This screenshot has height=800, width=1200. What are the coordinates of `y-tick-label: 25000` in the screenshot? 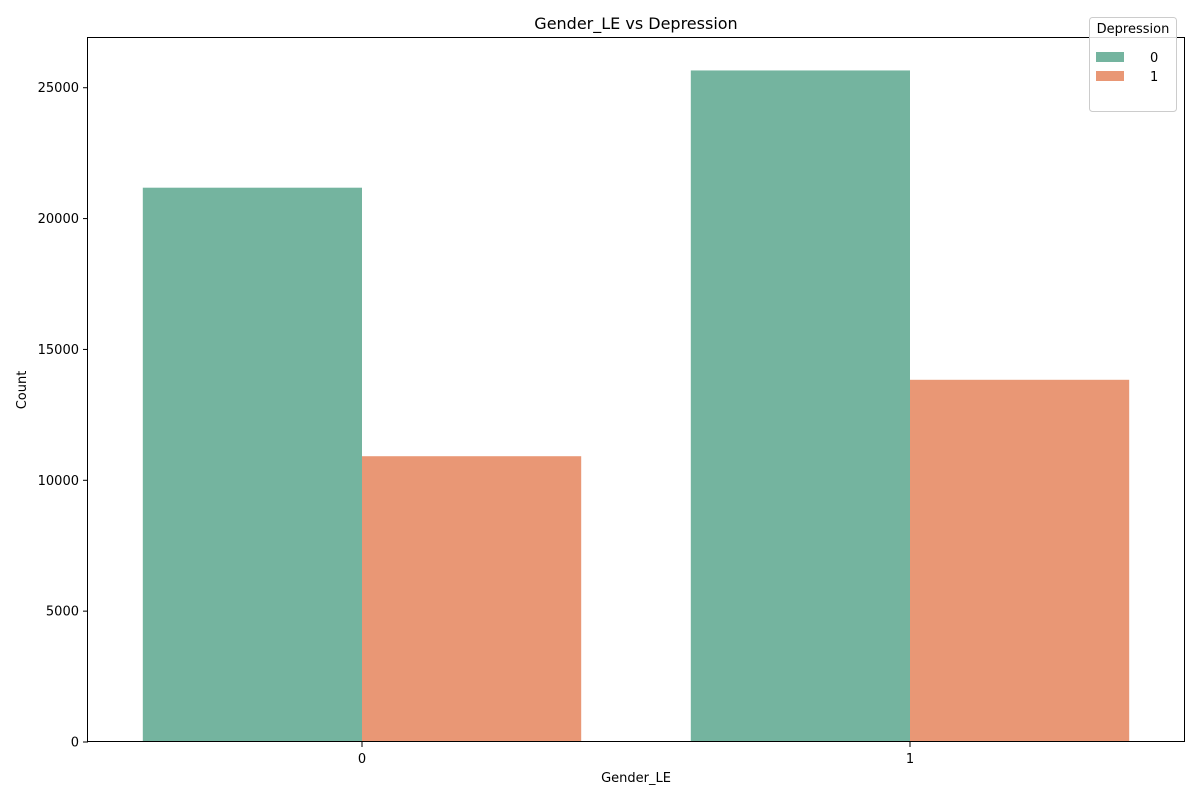 It's located at (58, 88).